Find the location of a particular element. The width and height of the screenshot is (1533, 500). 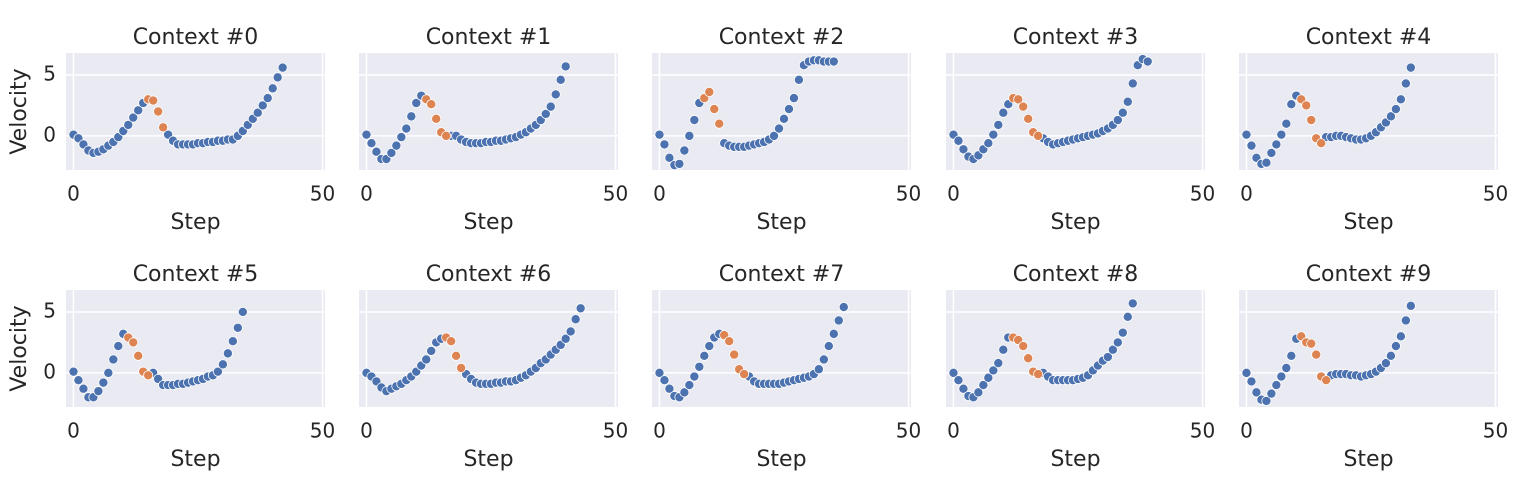

chart-title: Context #2 is located at coordinates (782, 37).